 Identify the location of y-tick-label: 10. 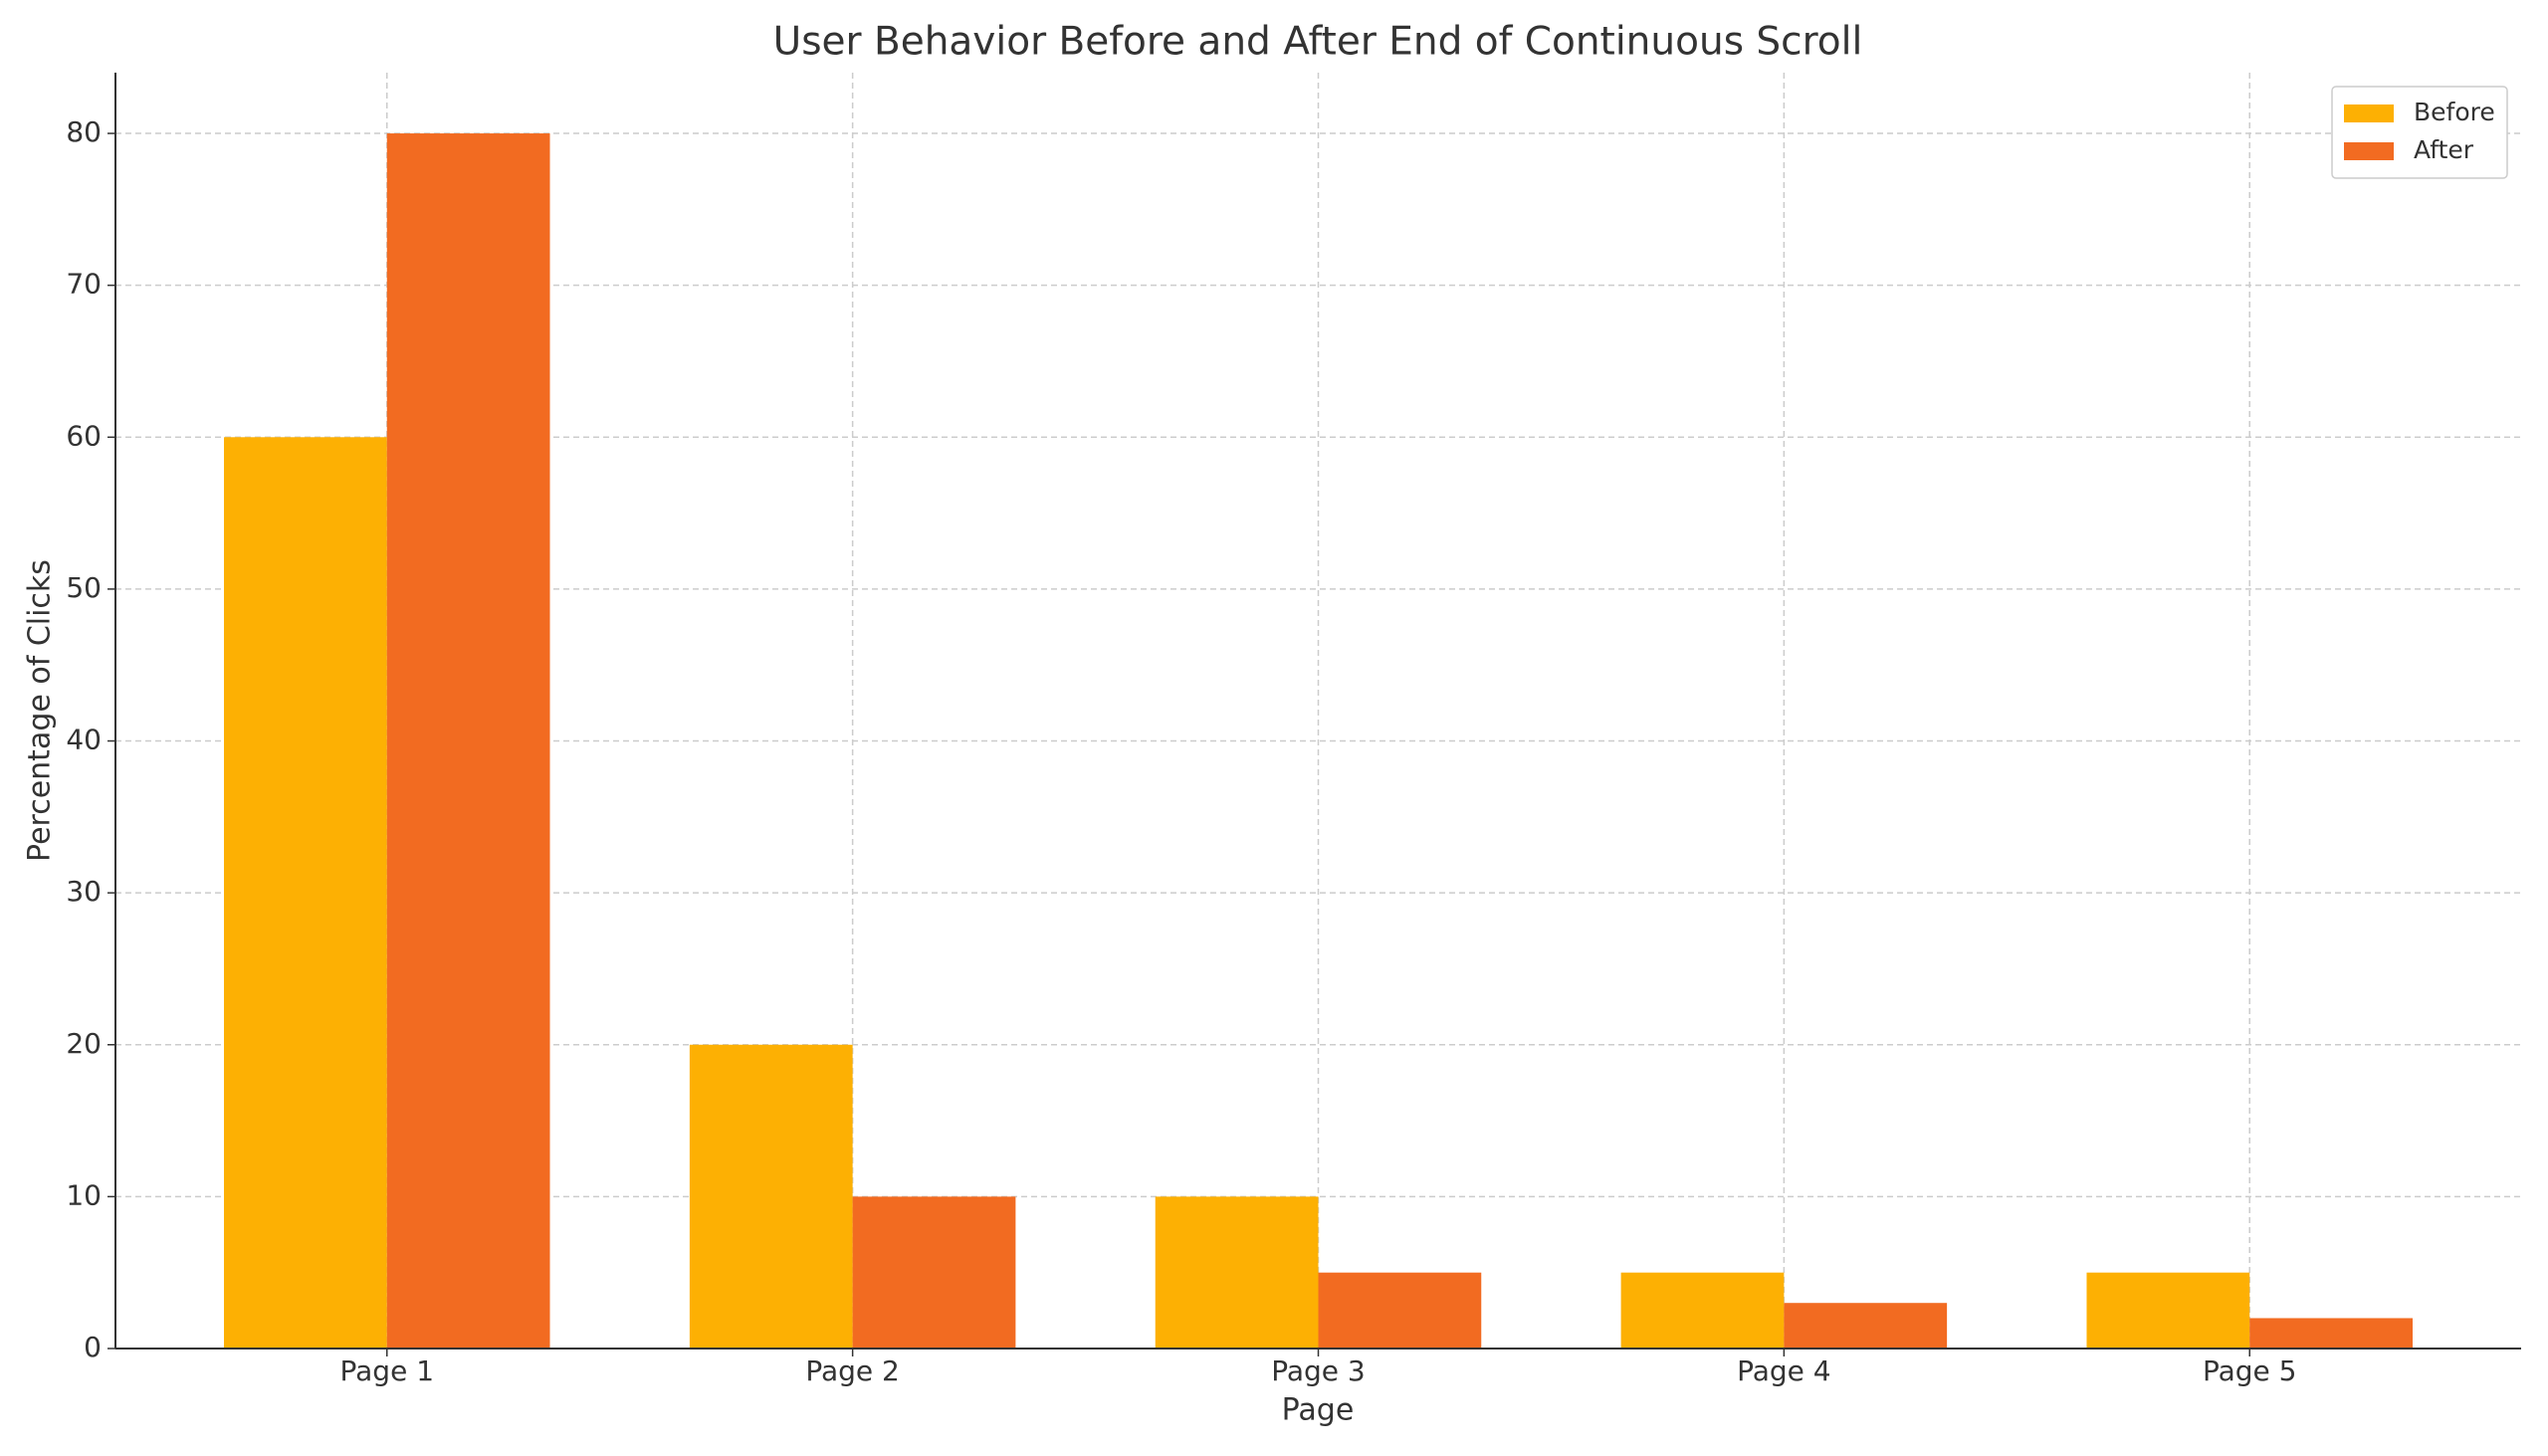
(84, 1194).